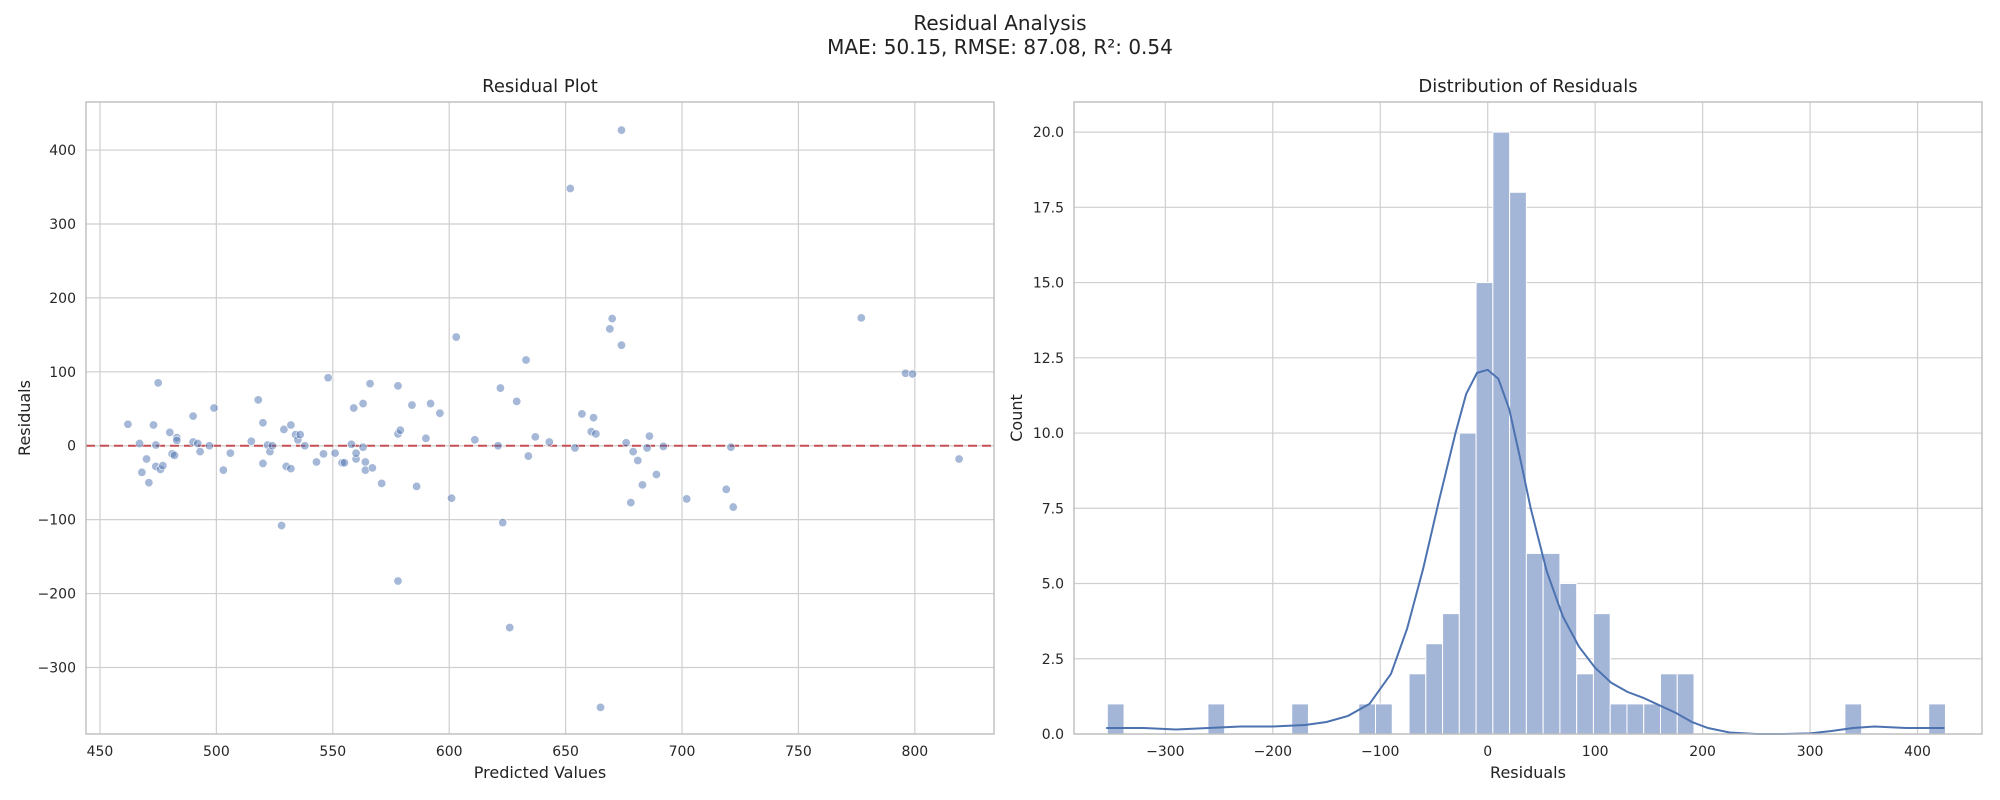  What do you see at coordinates (62, 299) in the screenshot?
I see `y-tick-label: 200` at bounding box center [62, 299].